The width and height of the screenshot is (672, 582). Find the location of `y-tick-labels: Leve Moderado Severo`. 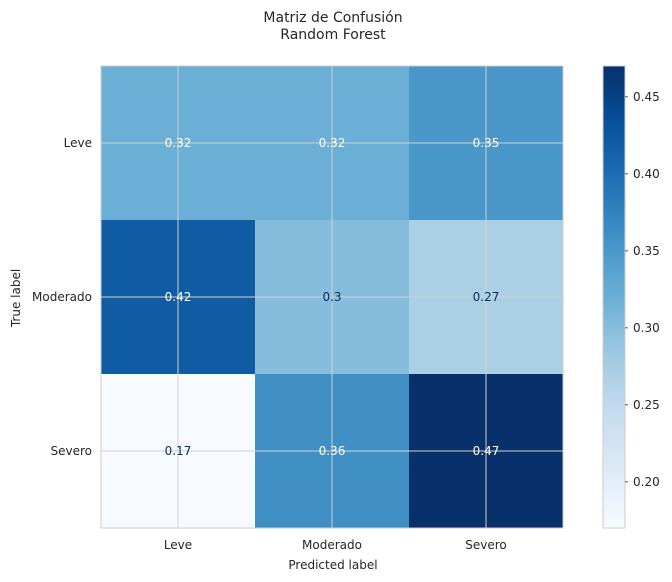

y-tick-labels: Leve Moderado Severo is located at coordinates (62, 297).